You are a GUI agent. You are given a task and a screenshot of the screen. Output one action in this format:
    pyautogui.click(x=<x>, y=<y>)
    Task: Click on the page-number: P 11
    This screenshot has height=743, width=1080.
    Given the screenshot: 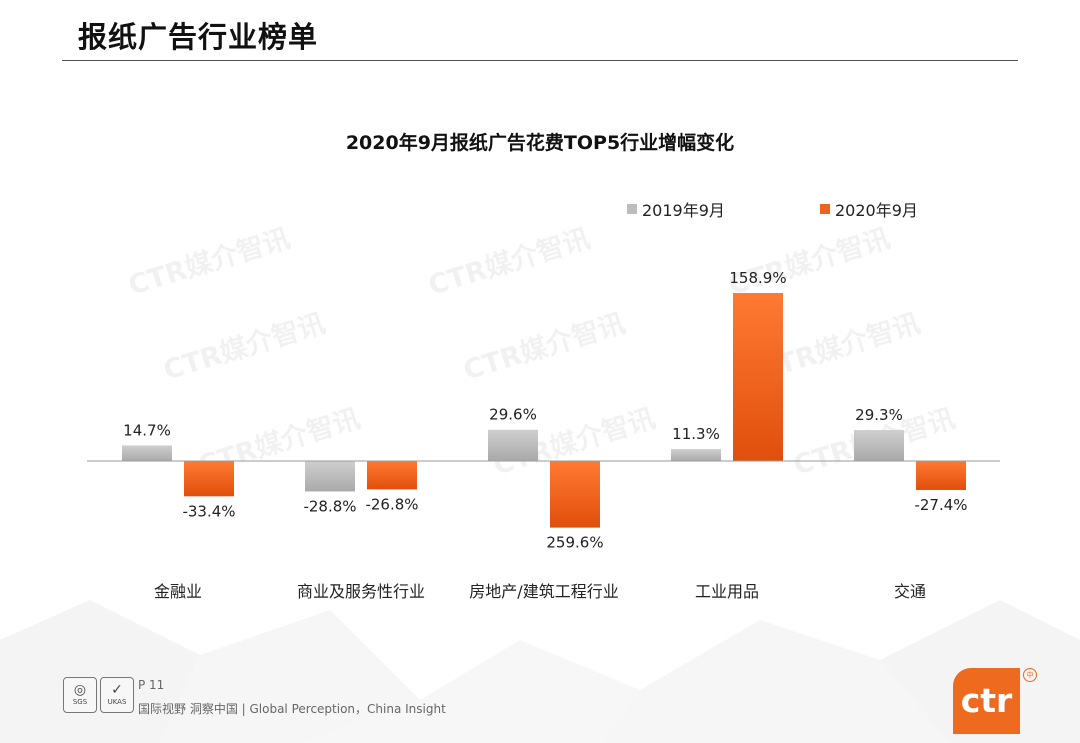 What is the action you would take?
    pyautogui.click(x=151, y=685)
    